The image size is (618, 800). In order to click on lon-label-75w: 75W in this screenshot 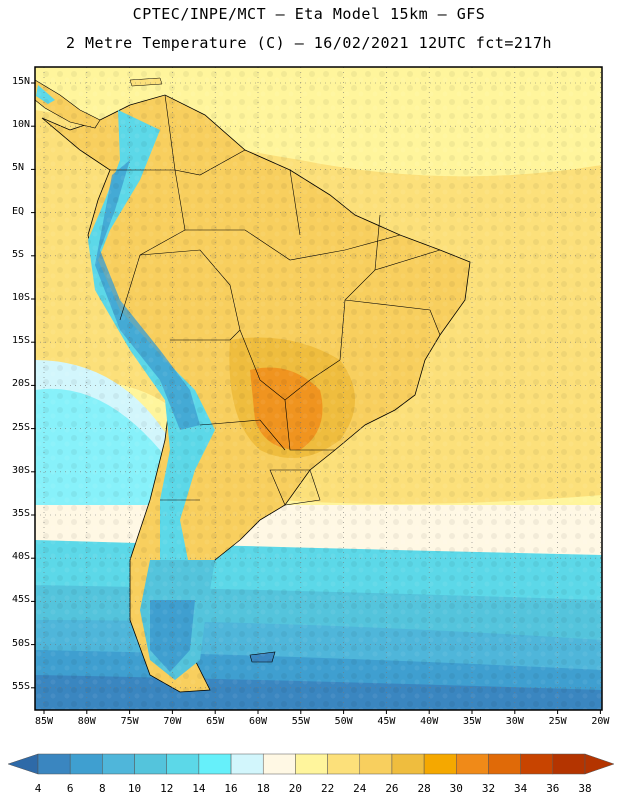, I will do `click(129, 721)`.